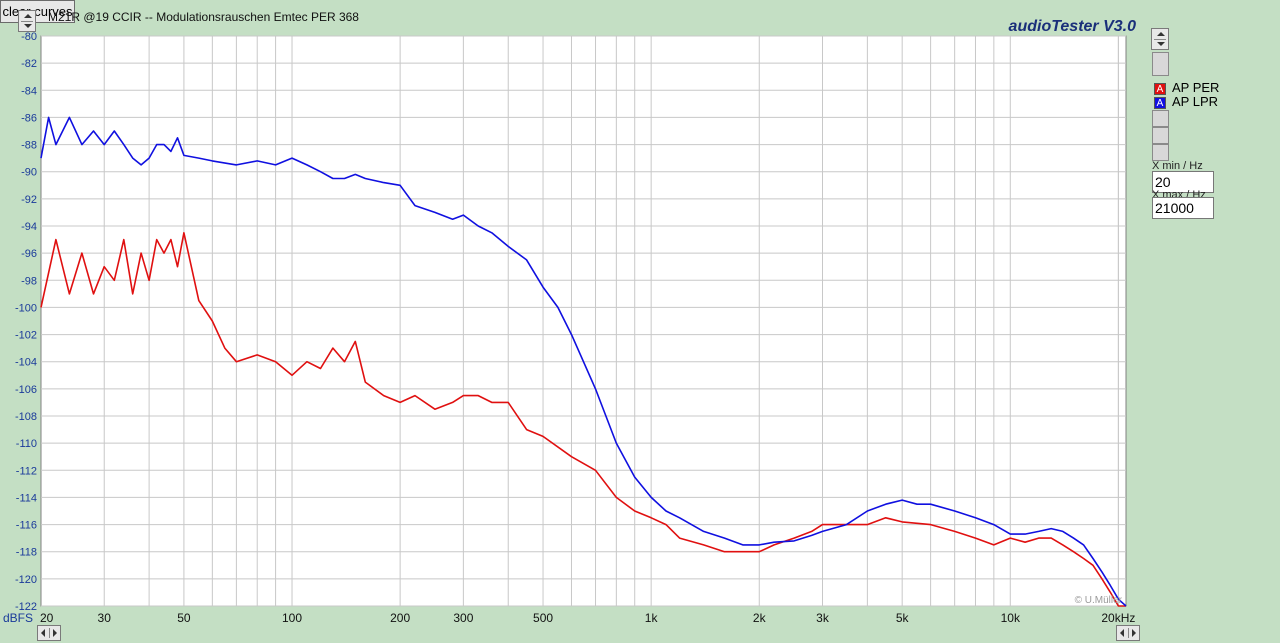  Describe the element at coordinates (29, 64) in the screenshot. I see `y-tick-label: -82` at that location.